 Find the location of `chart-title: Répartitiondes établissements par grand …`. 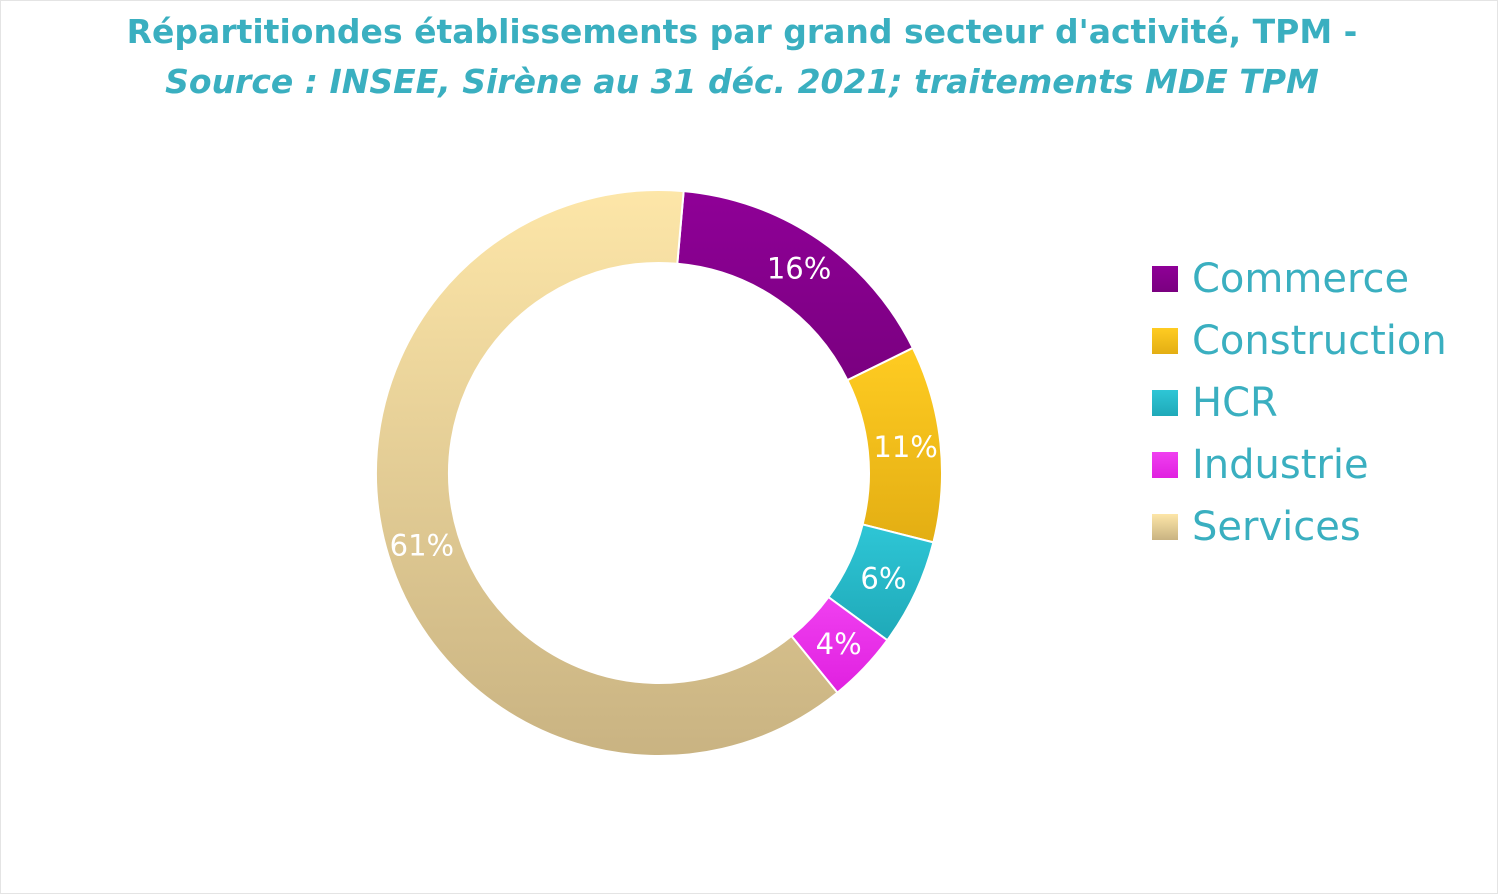

chart-title: Répartitiondes établissements par grand … is located at coordinates (742, 31).